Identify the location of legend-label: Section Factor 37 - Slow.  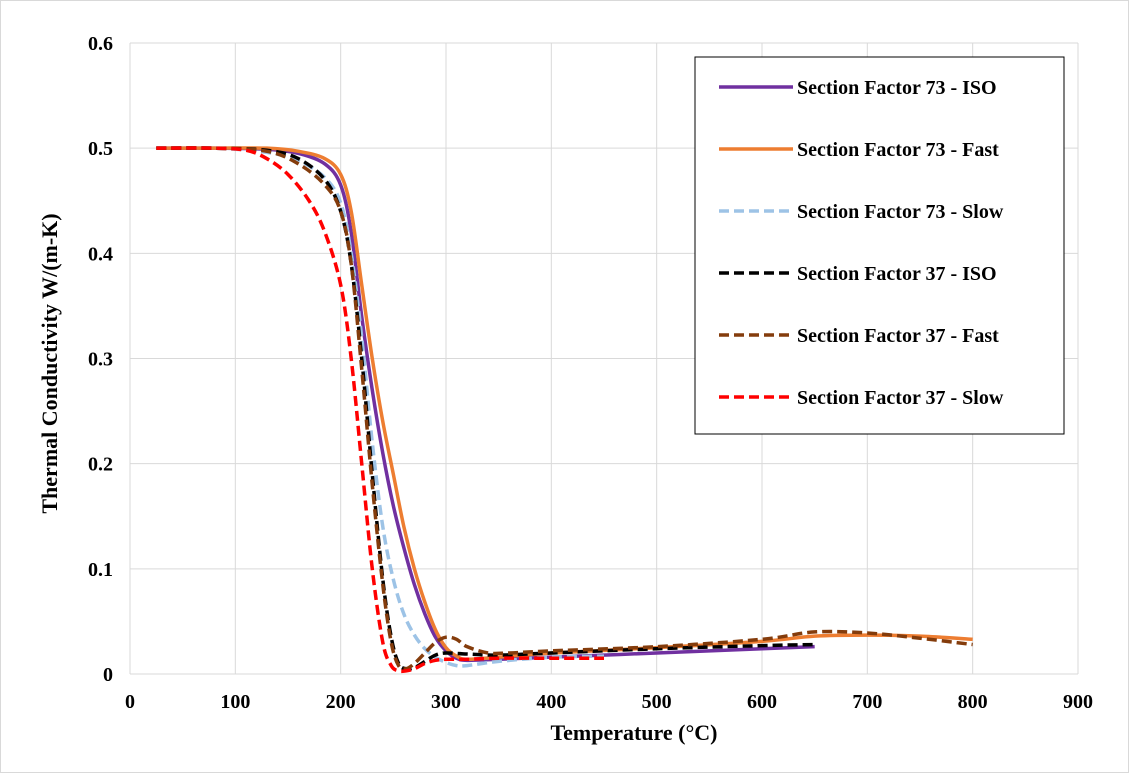
(900, 398).